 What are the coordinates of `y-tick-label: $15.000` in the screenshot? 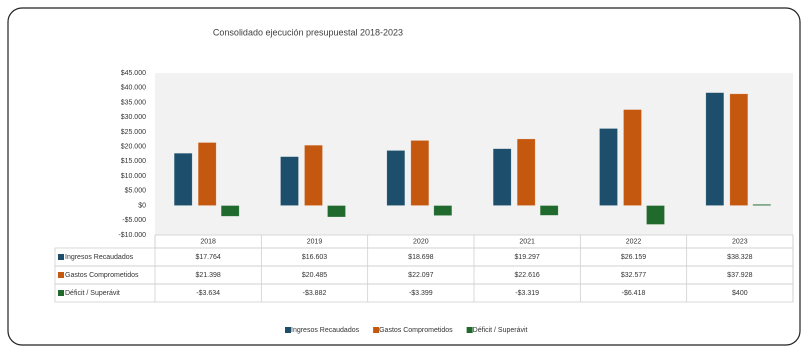 It's located at (133, 161).